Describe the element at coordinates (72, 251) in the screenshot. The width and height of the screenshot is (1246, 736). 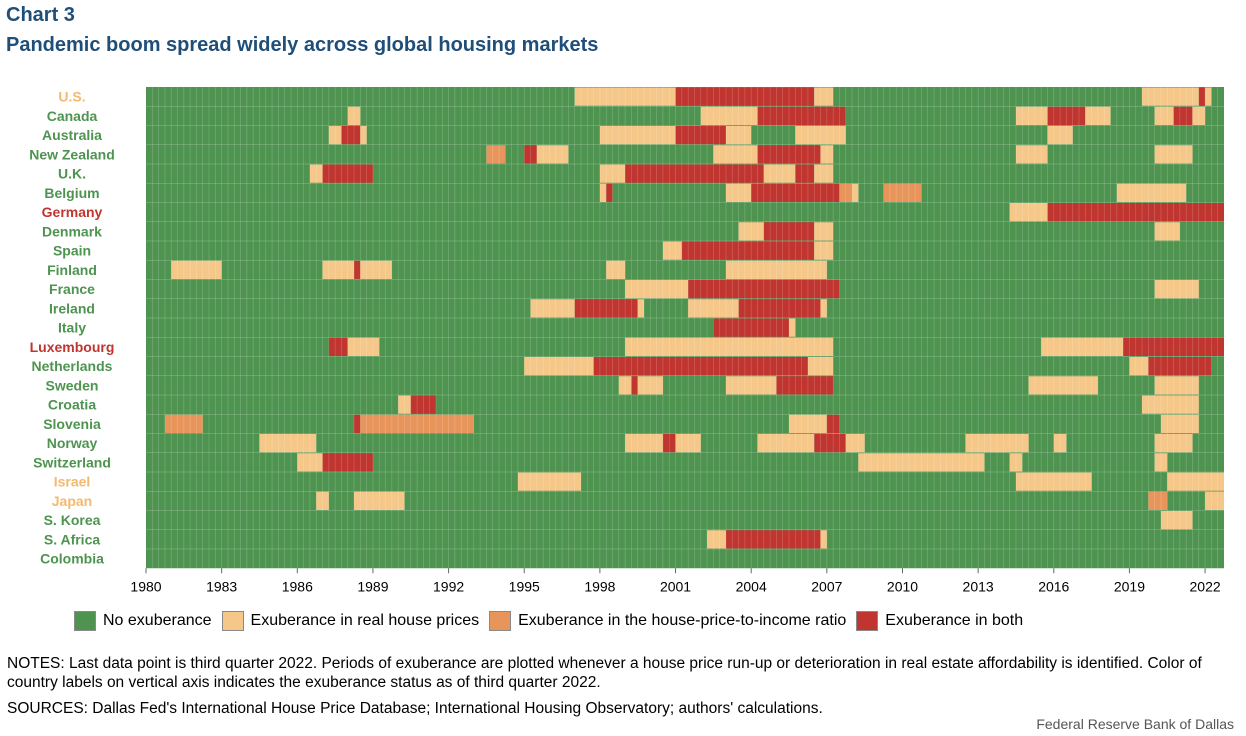
I see `country-label: Spain` at that location.